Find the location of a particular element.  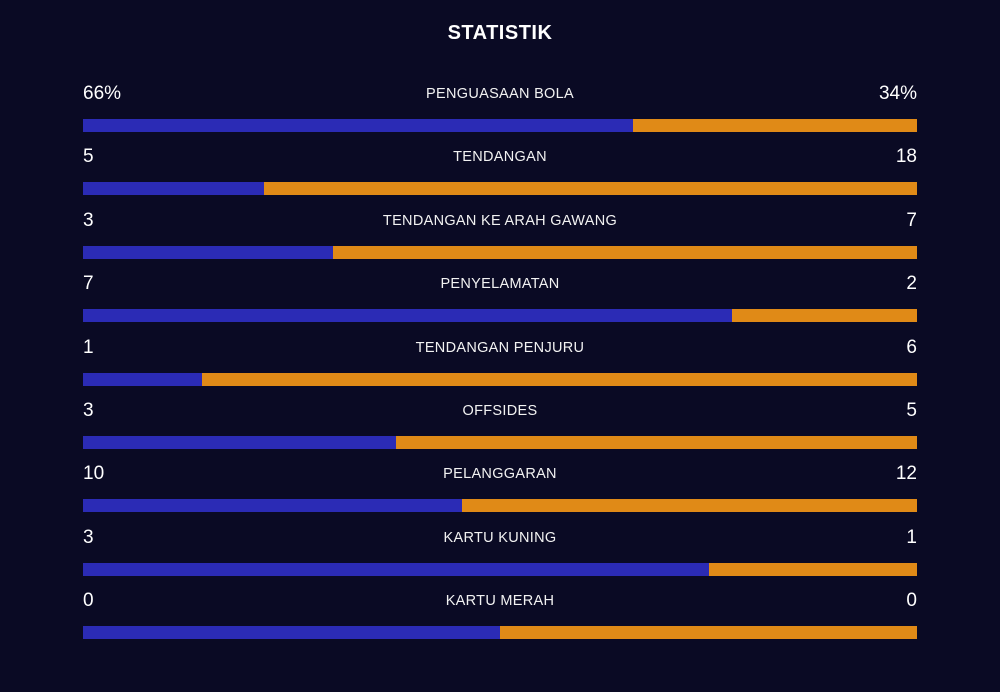

stat-row-yellow-cards: 3 KARTU KUNING 1 is located at coordinates (500, 555).